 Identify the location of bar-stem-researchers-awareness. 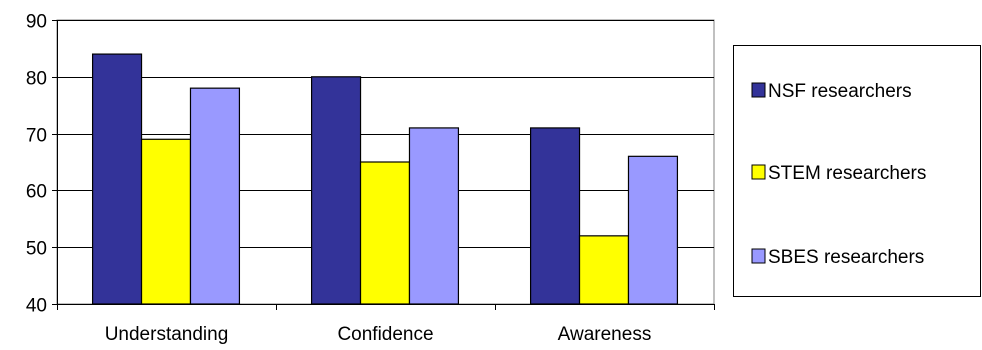
(604, 270).